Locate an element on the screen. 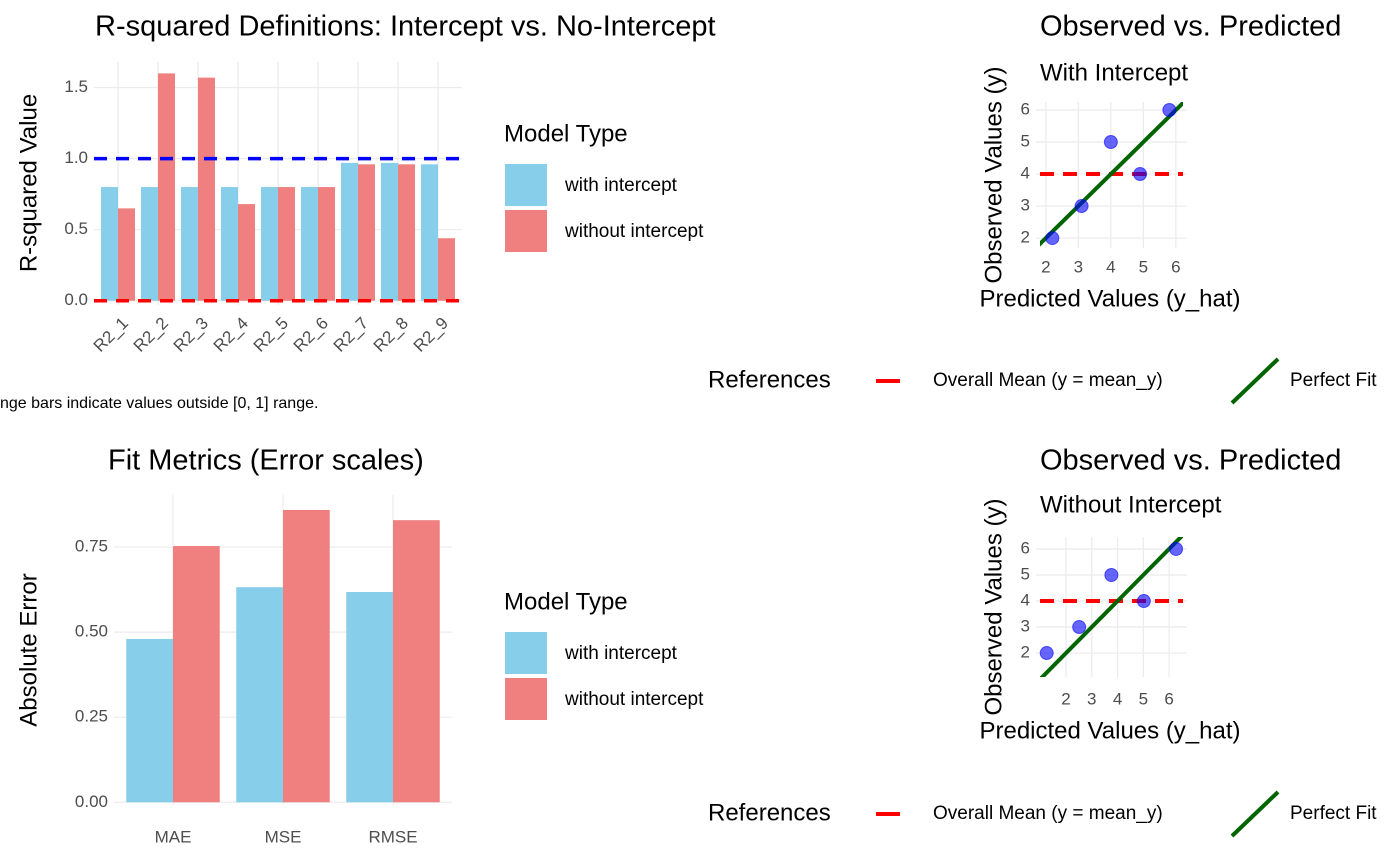 The height and width of the screenshot is (866, 1400). y-axis-label: Absolute Error is located at coordinates (28, 649).